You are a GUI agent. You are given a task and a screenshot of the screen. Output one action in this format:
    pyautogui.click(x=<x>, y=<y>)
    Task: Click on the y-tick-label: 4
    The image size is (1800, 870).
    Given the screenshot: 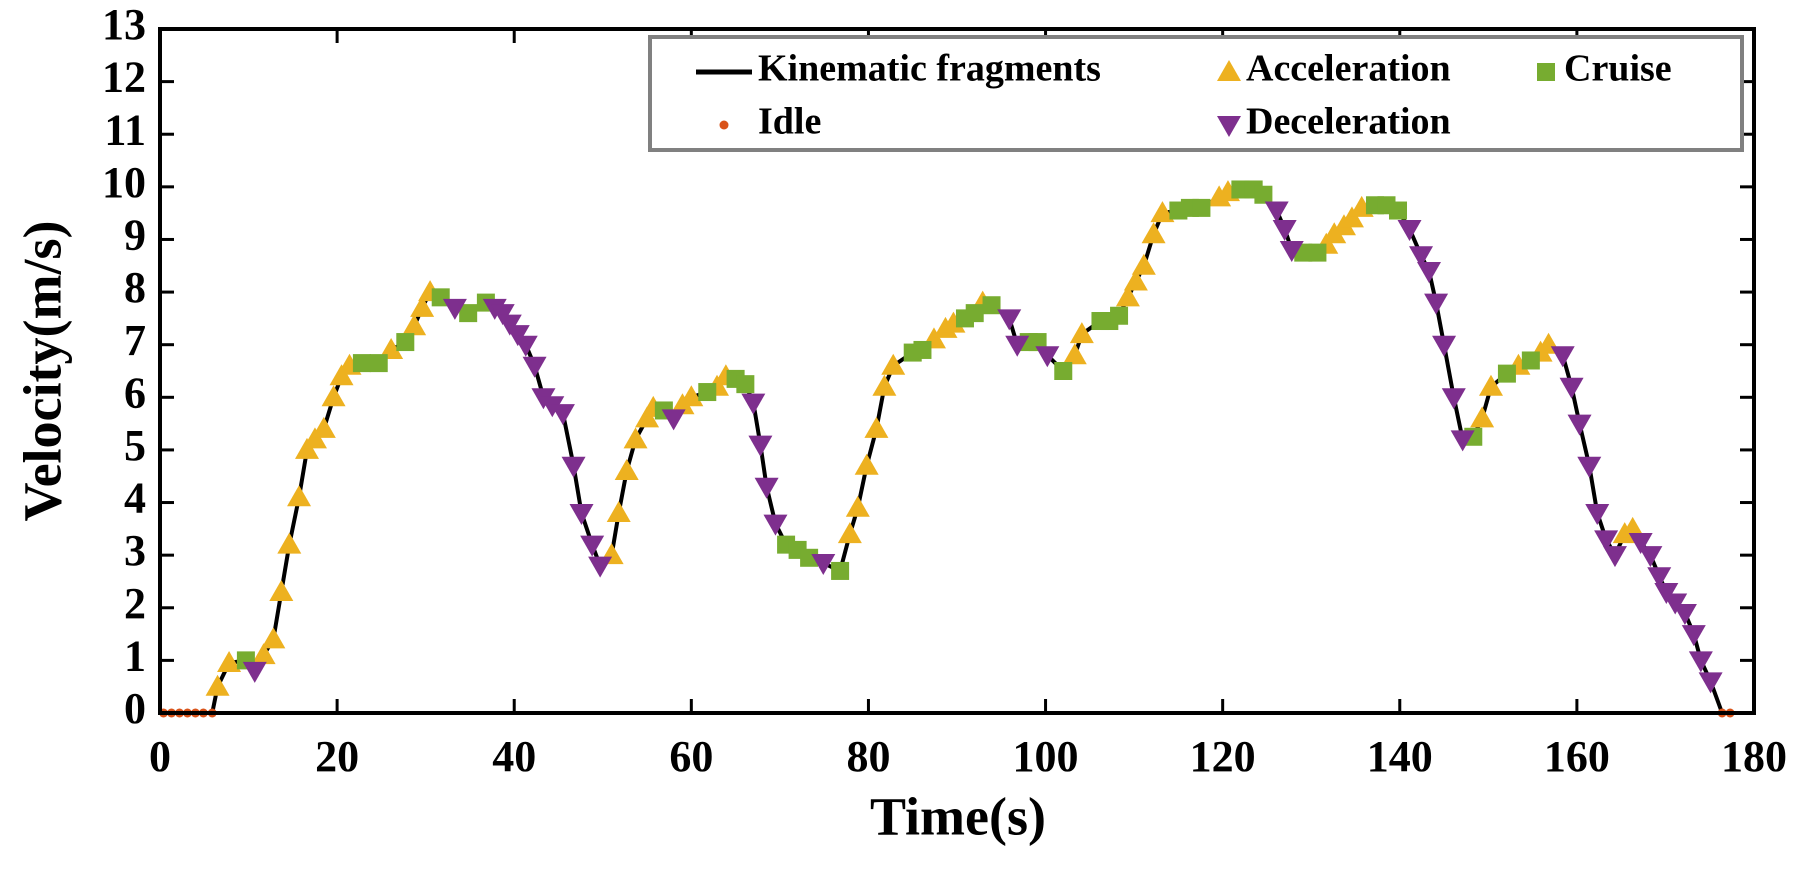 What is the action you would take?
    pyautogui.click(x=135, y=498)
    